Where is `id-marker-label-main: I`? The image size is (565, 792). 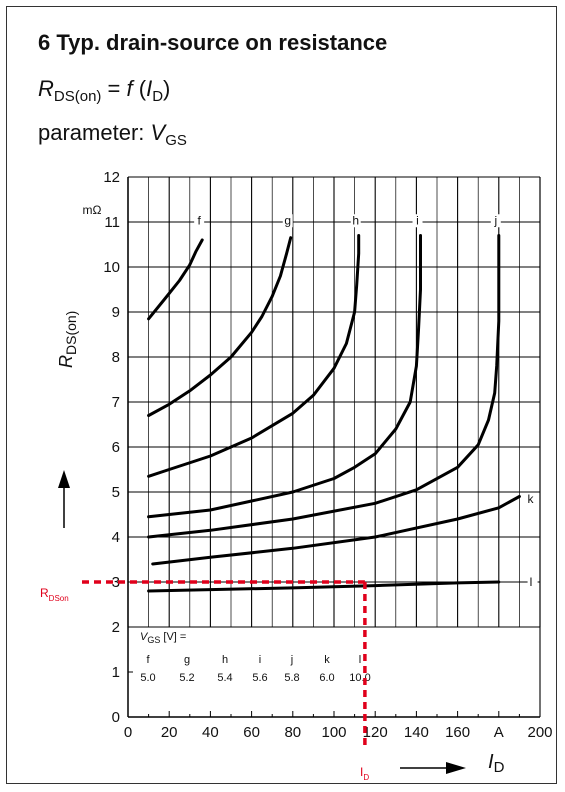 id-marker-label-main: I is located at coordinates (361, 772).